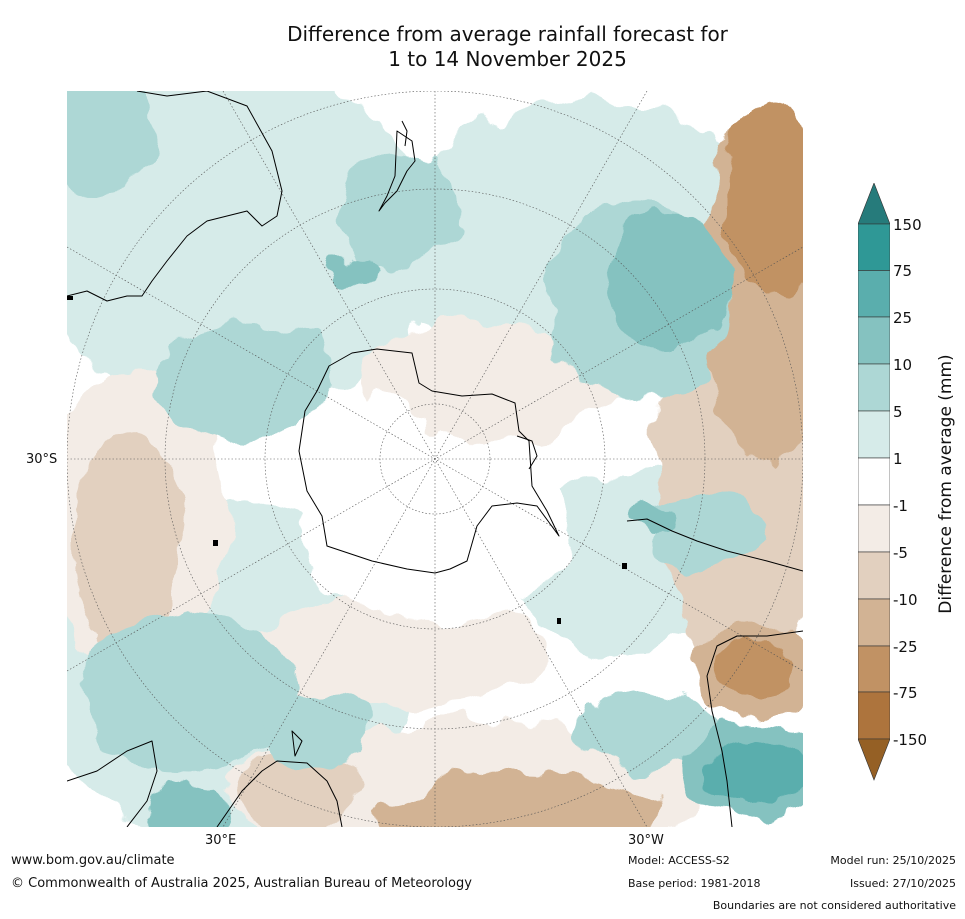 The height and width of the screenshot is (919, 965). Describe the element at coordinates (903, 271) in the screenshot. I see `colorbar-tick: 75` at that location.